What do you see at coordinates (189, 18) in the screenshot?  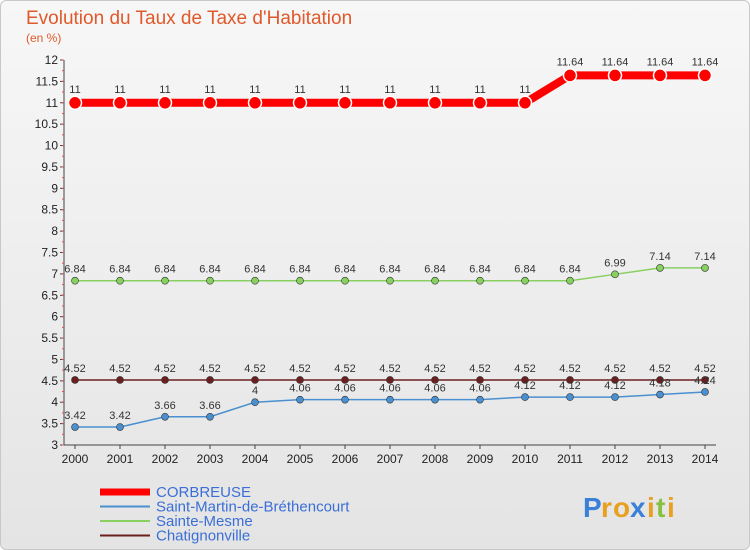 I see `chart-title: Evolution du Taux de Taxe d'Habitation` at bounding box center [189, 18].